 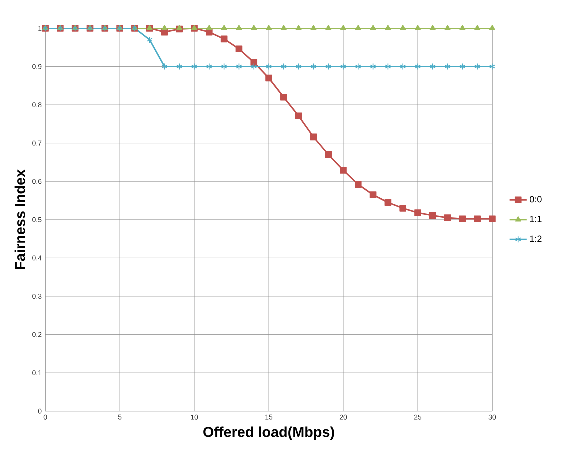 What do you see at coordinates (536, 199) in the screenshot?
I see `legend-label: 0:0` at bounding box center [536, 199].